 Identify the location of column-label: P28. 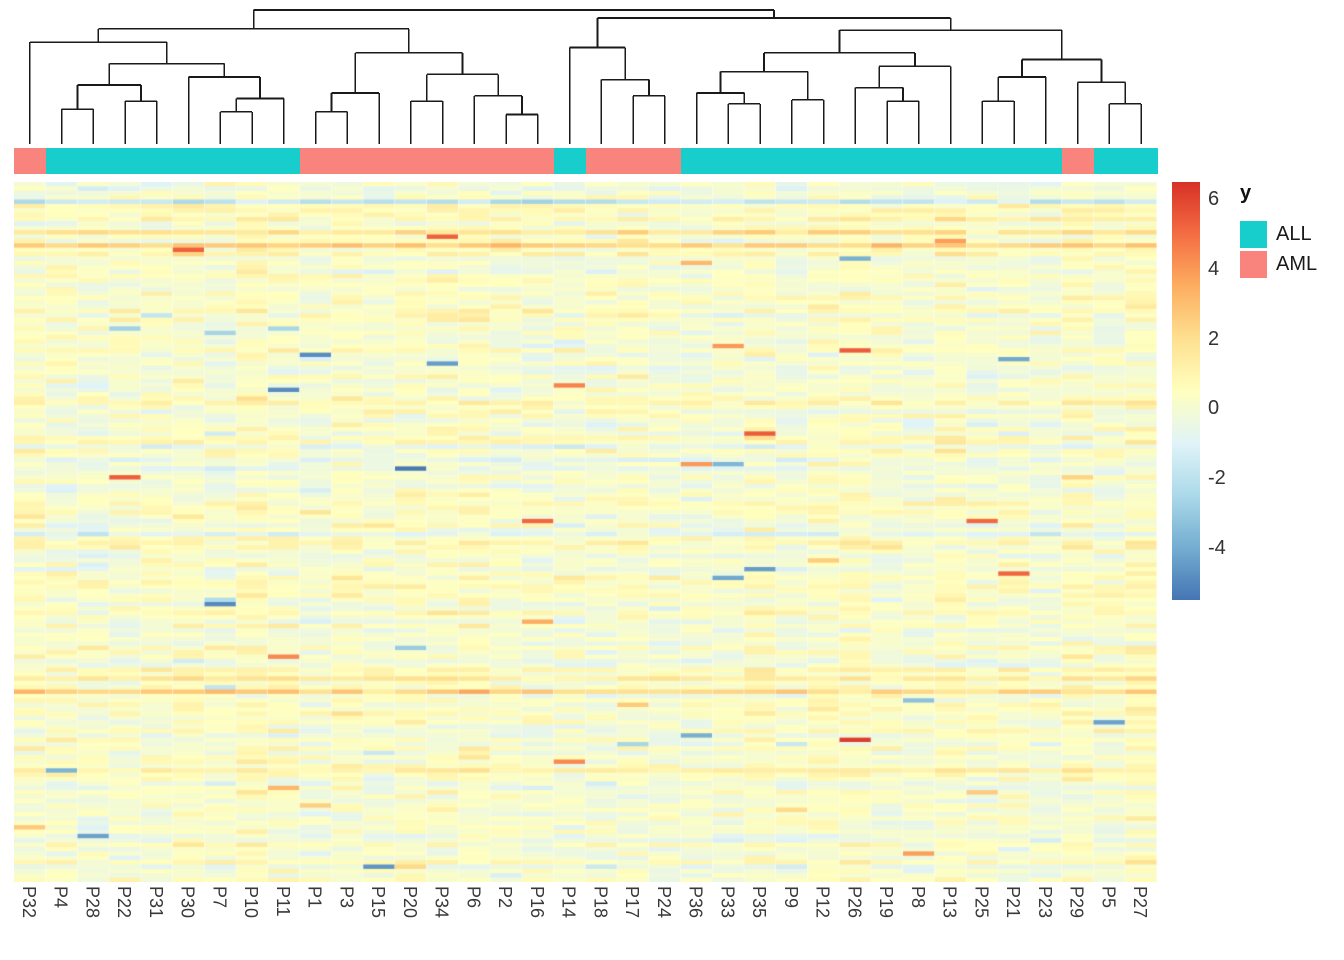
(92, 902).